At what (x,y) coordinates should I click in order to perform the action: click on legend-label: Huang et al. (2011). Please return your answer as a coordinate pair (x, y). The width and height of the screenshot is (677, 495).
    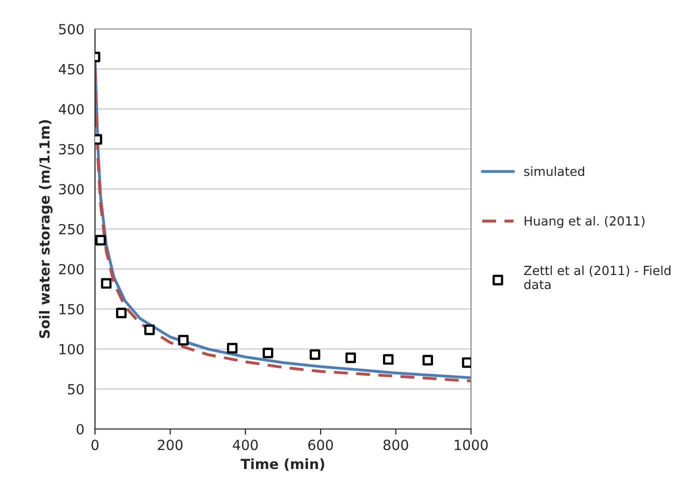
    Looking at the image, I should click on (584, 222).